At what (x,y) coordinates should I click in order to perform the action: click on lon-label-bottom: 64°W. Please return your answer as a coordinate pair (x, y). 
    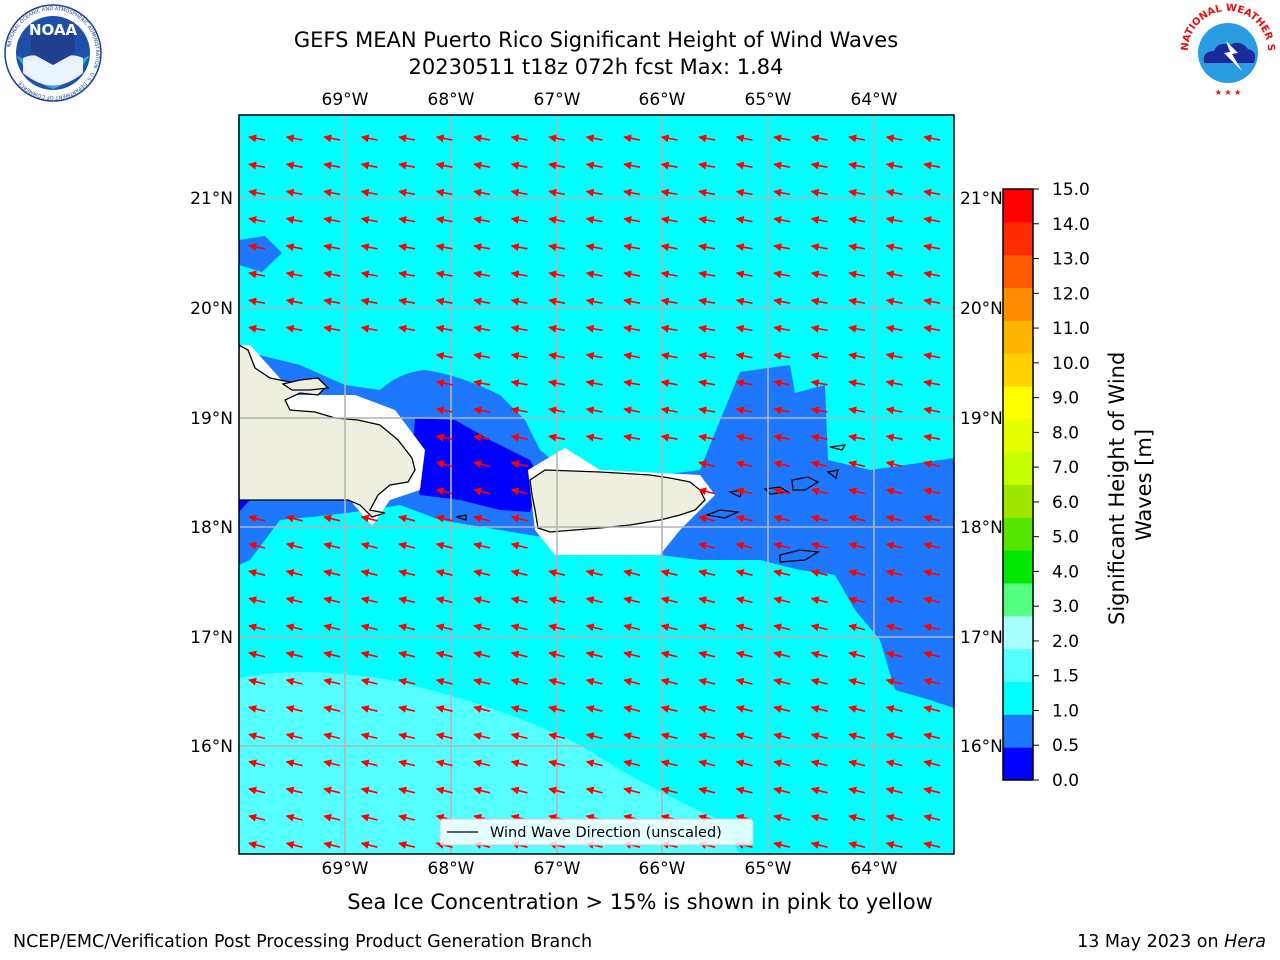
    Looking at the image, I should click on (874, 869).